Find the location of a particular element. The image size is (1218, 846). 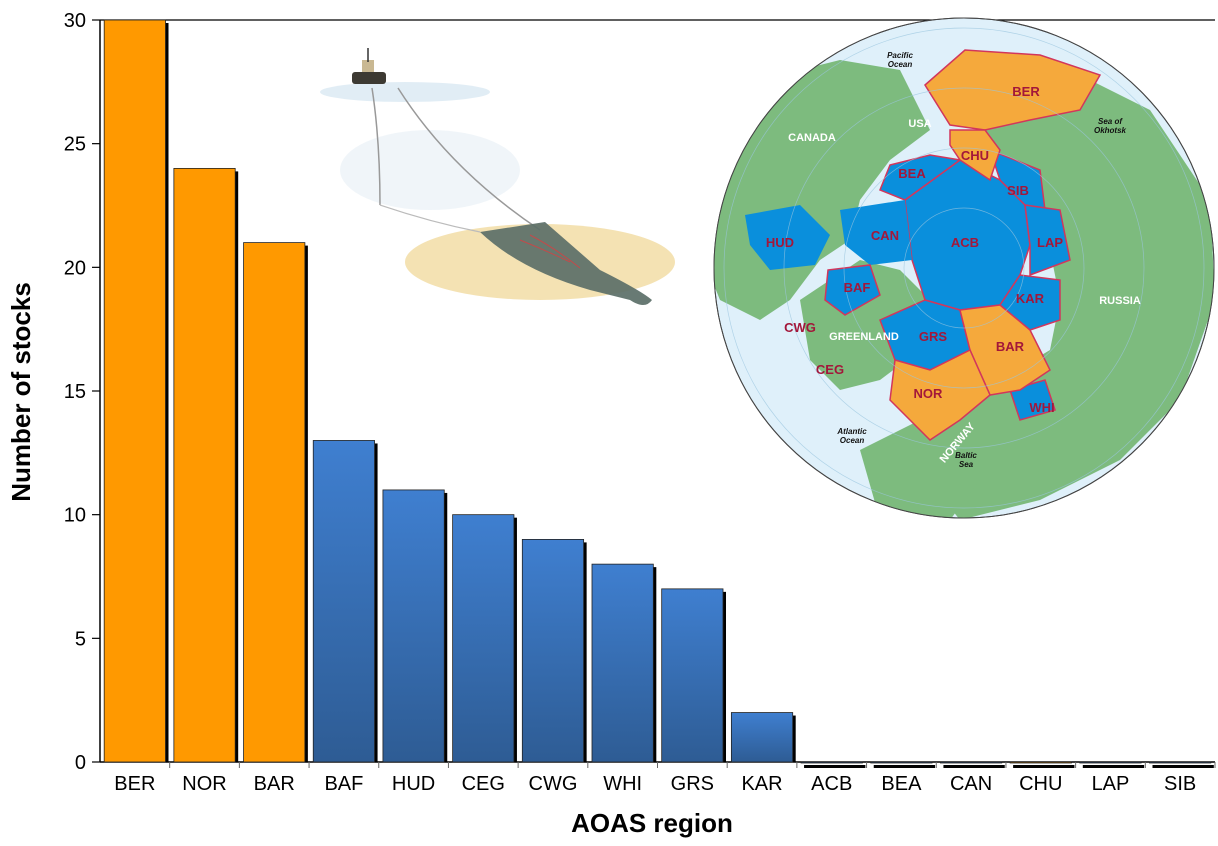

x-tick-label: LAP is located at coordinates (1111, 784).